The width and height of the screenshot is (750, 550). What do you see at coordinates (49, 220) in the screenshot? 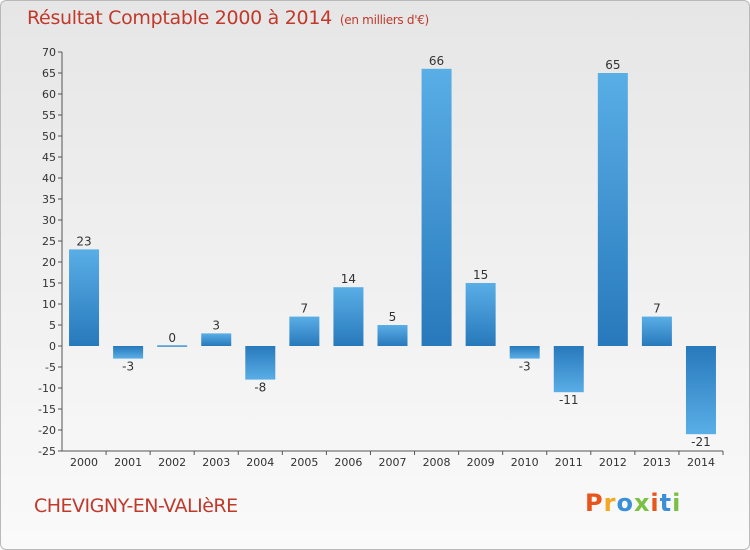
I see `y-tick-label: 30` at bounding box center [49, 220].